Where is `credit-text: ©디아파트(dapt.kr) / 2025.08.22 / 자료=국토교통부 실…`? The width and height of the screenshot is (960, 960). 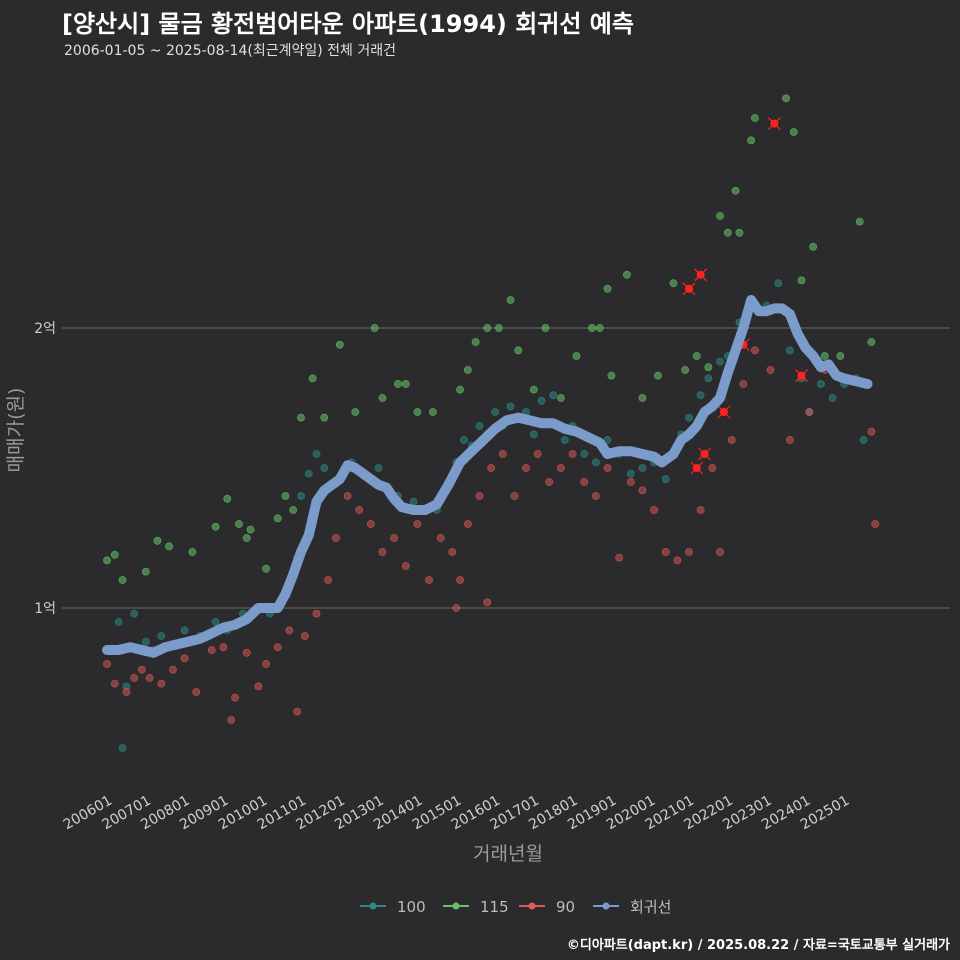
credit-text: ©디아파트(dapt.kr) / 2025.08.22 / 자료=국토교통부 실… is located at coordinates (758, 945).